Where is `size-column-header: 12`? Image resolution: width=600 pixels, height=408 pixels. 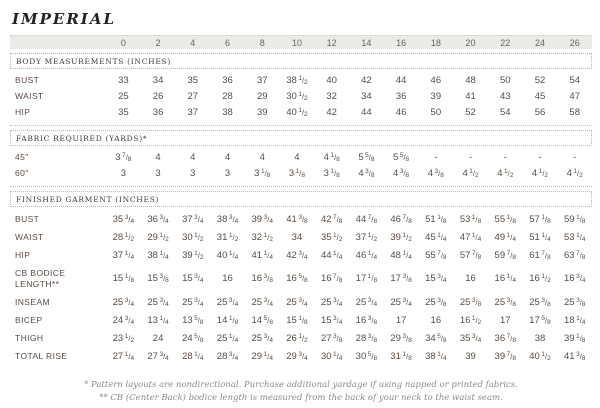
size-column-header: 12 is located at coordinates (331, 42).